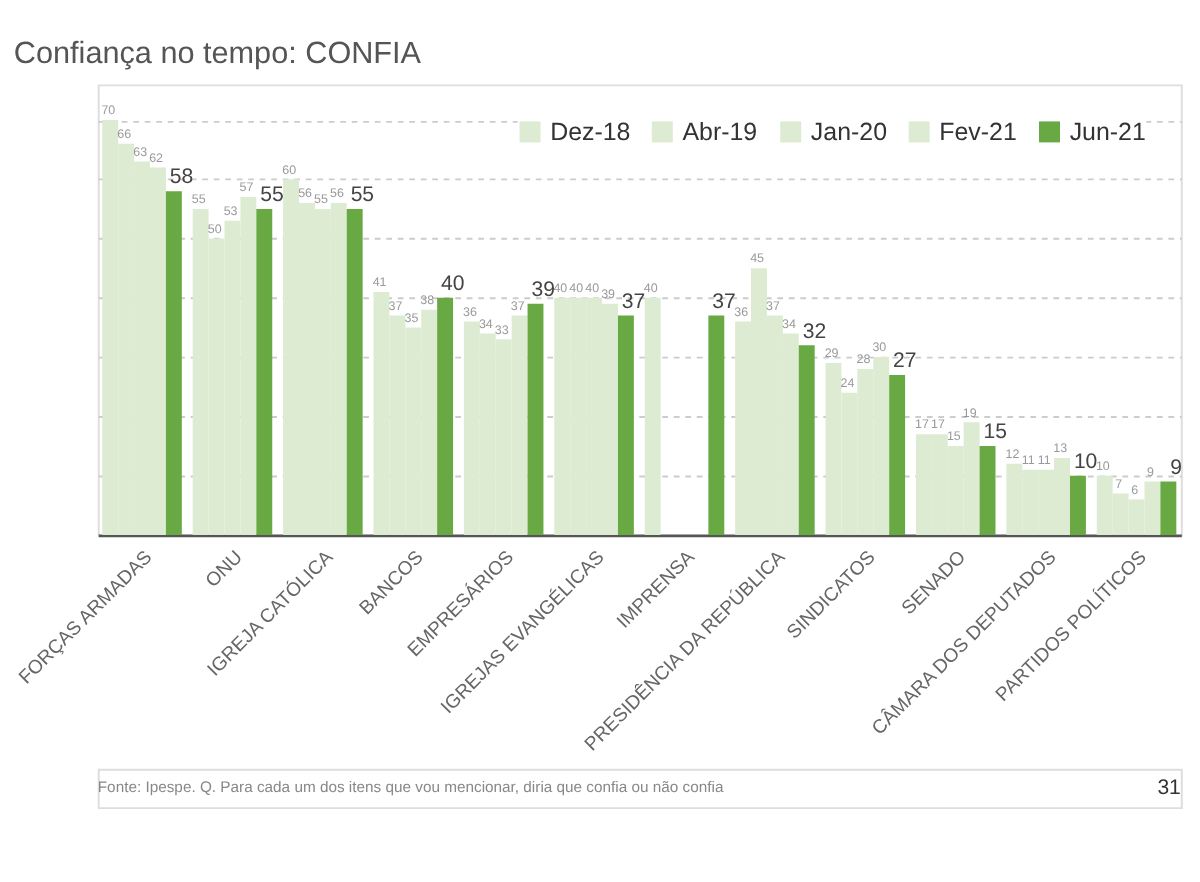  Describe the element at coordinates (1169, 787) in the screenshot. I see `text: 31` at that location.